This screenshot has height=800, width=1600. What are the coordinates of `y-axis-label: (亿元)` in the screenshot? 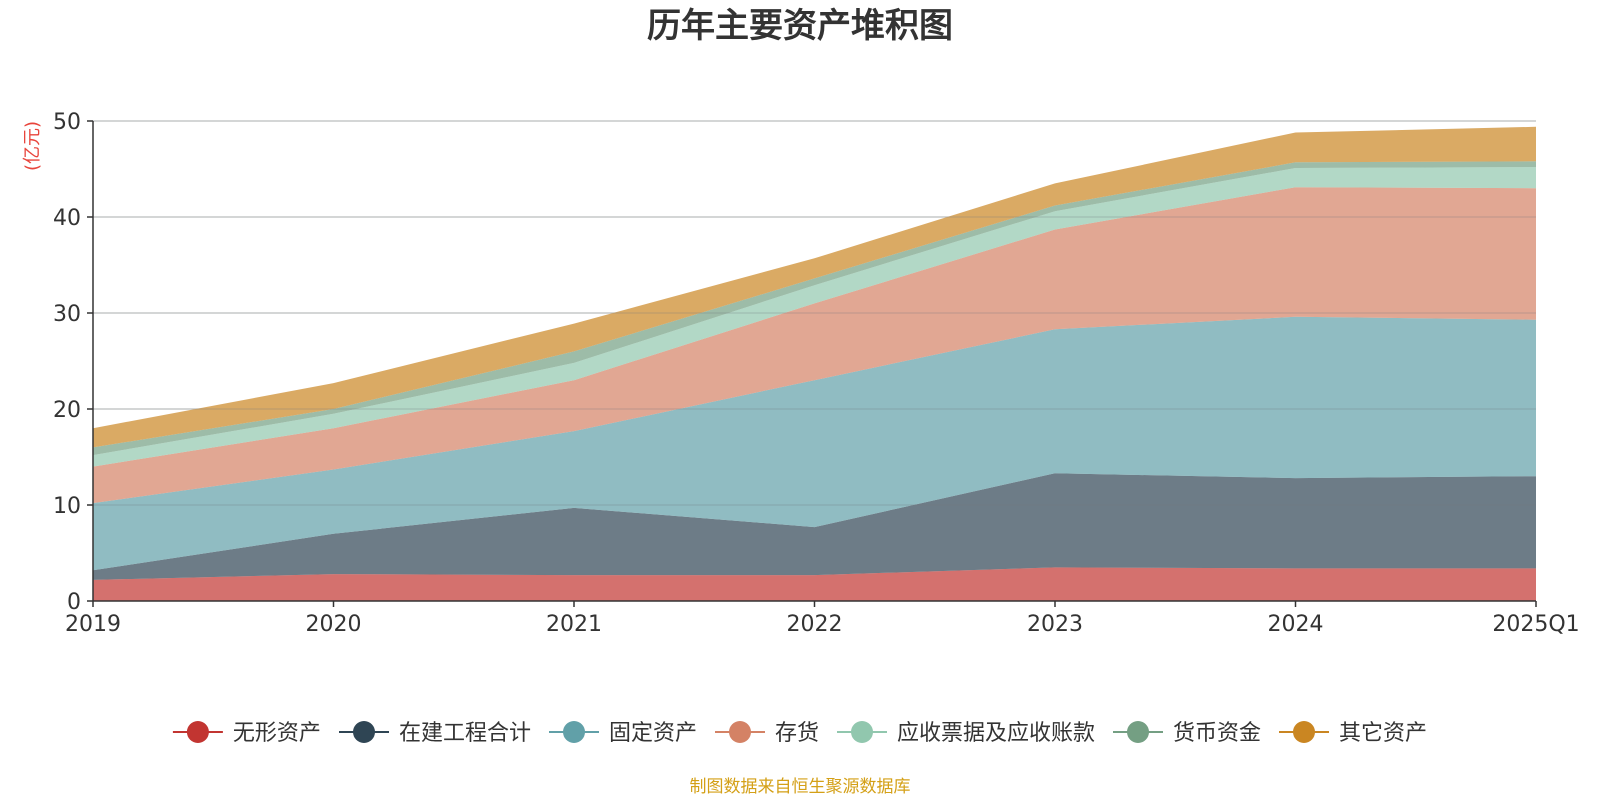 It's located at (32, 146).